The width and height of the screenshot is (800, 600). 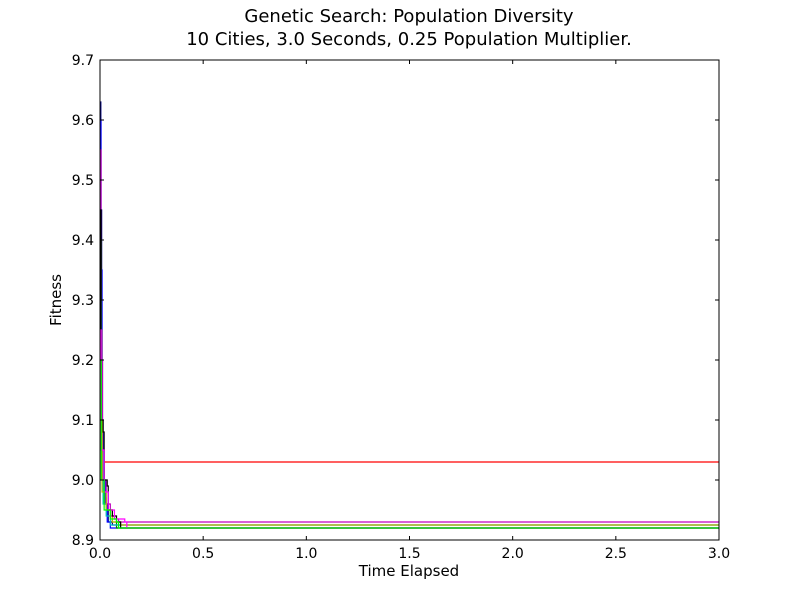 I want to click on y-tick-label: 9.4, so click(x=83, y=241).